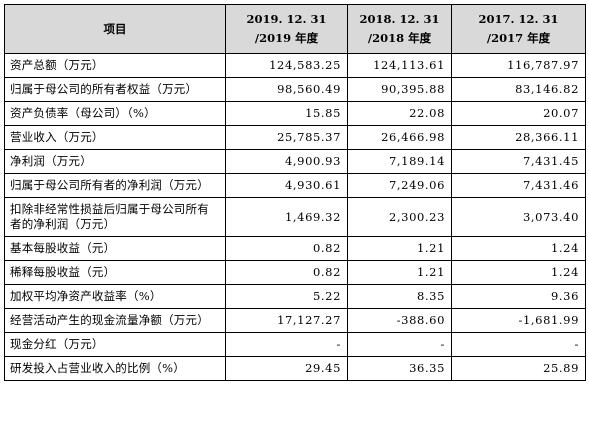 This screenshot has width=589, height=429. What do you see at coordinates (399, 89) in the screenshot?
I see `row-value-2018: 90,395.88` at bounding box center [399, 89].